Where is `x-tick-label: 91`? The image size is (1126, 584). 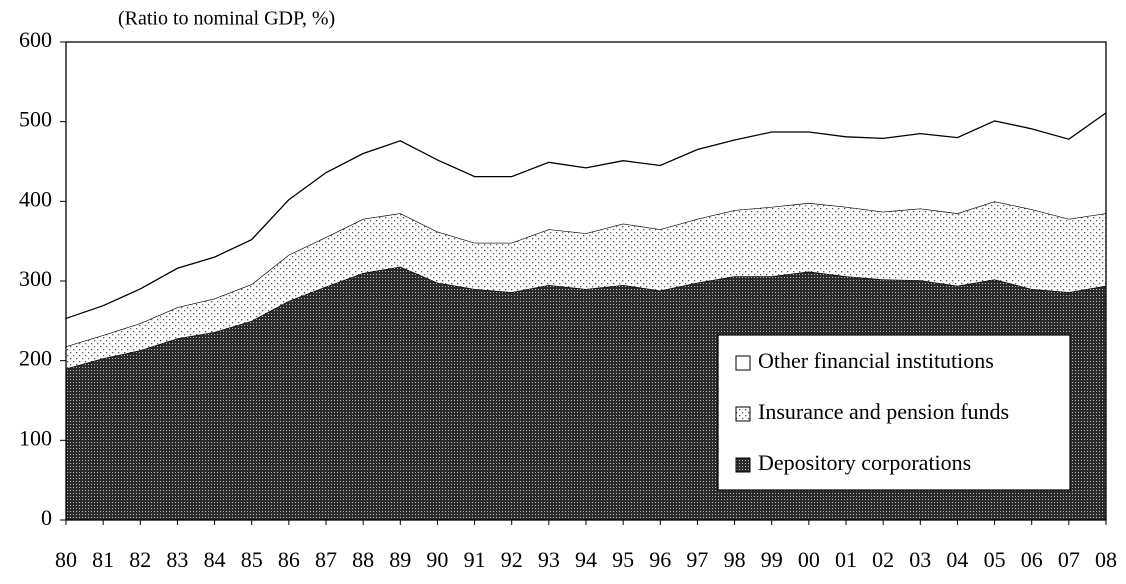
x-tick-label: 91 is located at coordinates (475, 559).